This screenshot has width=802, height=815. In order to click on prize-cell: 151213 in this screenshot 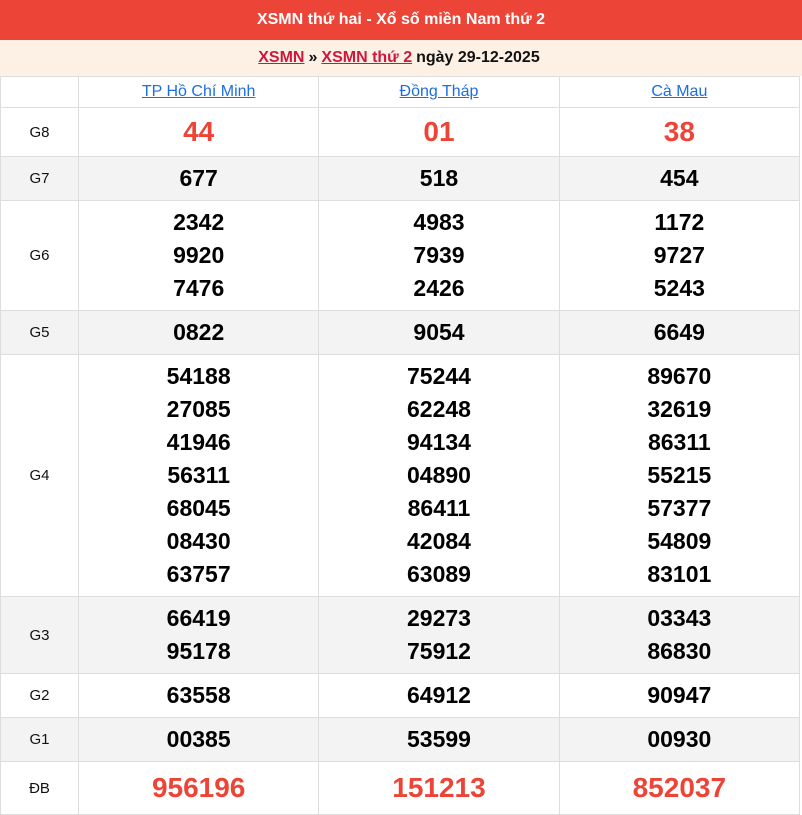, I will do `click(439, 788)`.